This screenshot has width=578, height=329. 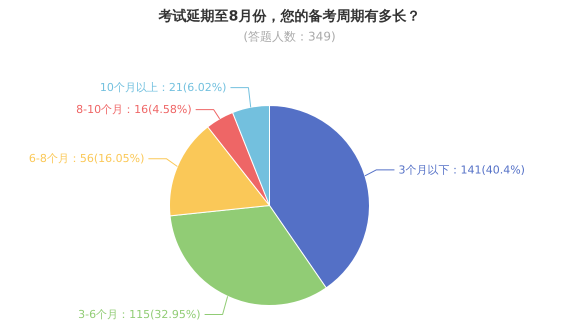 I want to click on slice-label: 8-10个月：16(4.58%), so click(x=134, y=109).